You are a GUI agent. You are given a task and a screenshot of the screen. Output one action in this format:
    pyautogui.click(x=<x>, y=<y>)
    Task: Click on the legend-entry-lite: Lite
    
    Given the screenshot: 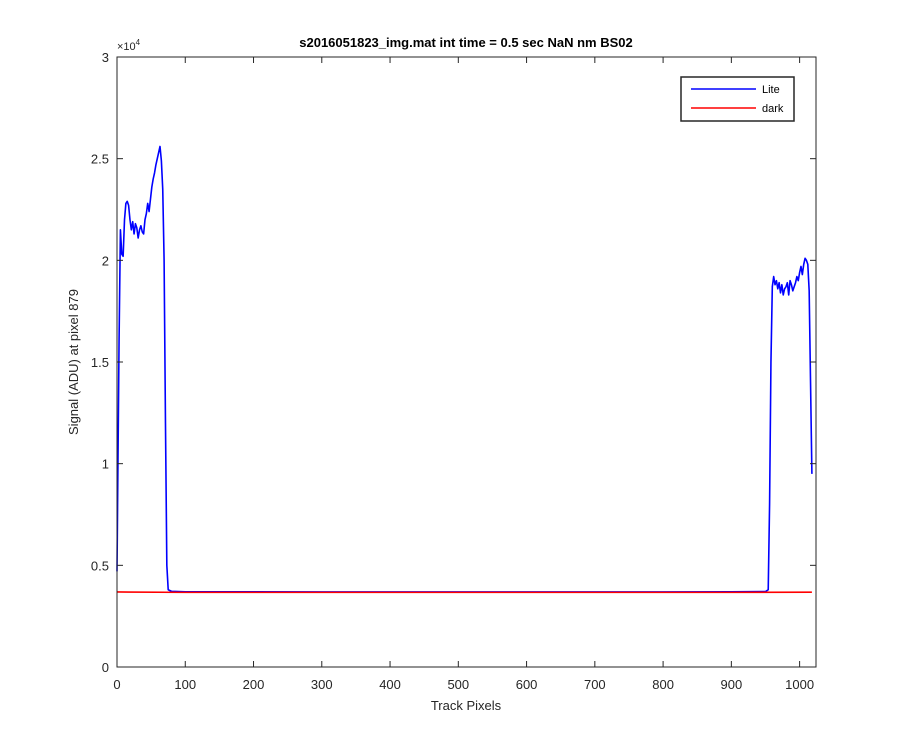 What is the action you would take?
    pyautogui.click(x=771, y=90)
    